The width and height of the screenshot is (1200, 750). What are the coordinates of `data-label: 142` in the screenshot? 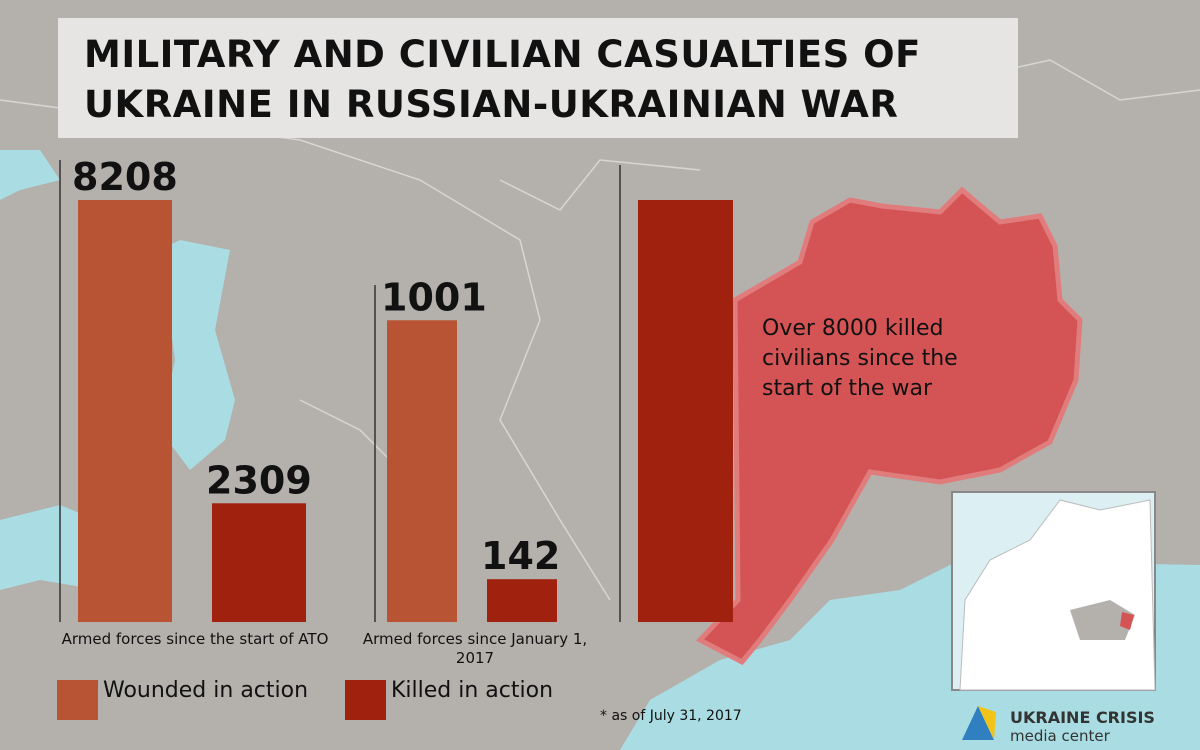 It's located at (520, 556).